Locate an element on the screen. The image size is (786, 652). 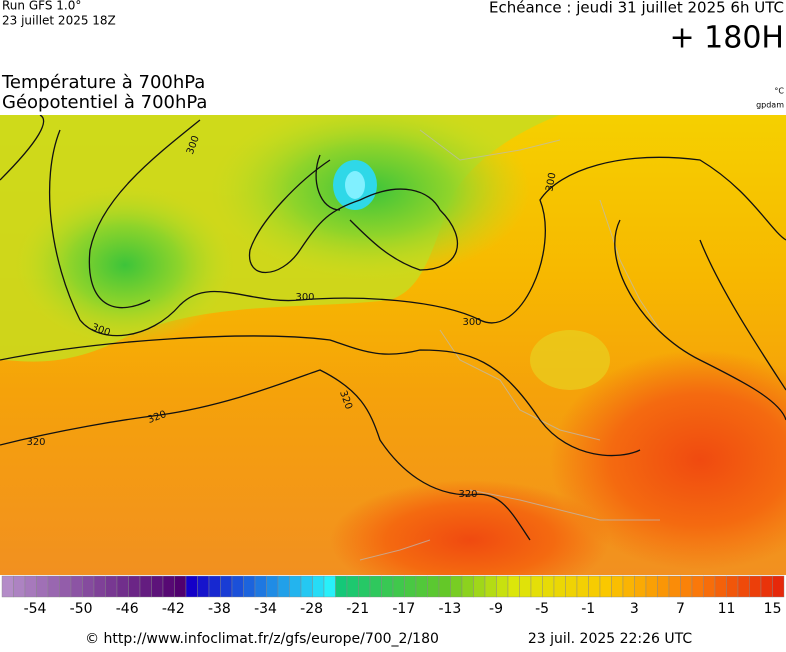
run: Run GFS 1.0° is located at coordinates (41, 6).